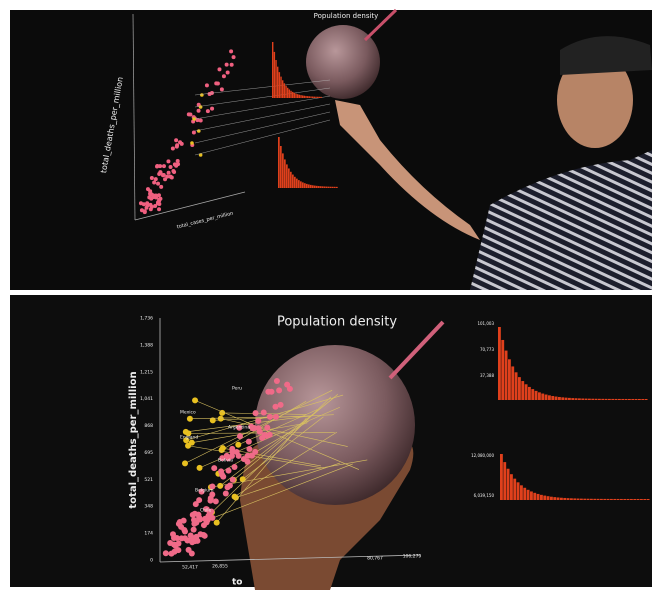  Describe the element at coordinates (412, 557) in the screenshot. I see `x-tick-label: 106,279` at that location.